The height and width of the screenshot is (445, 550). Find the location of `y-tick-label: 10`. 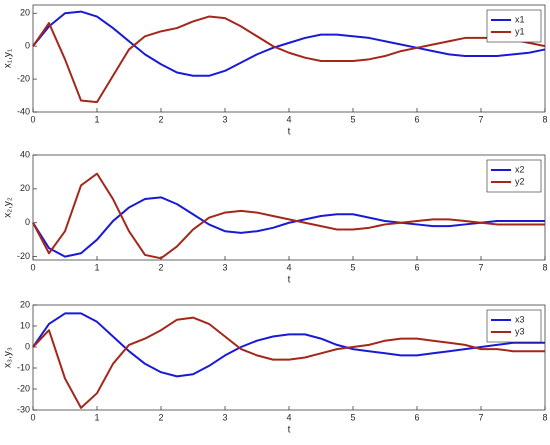

y-tick-label: 10 is located at coordinates (25, 325).